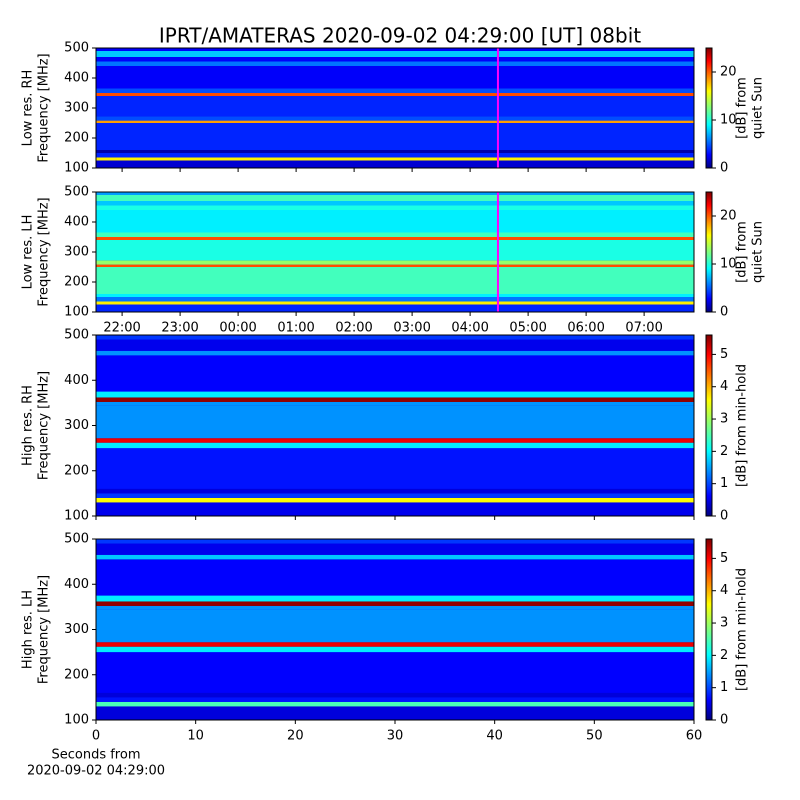  I want to click on x-tick-label: 22:00, so click(121, 328).